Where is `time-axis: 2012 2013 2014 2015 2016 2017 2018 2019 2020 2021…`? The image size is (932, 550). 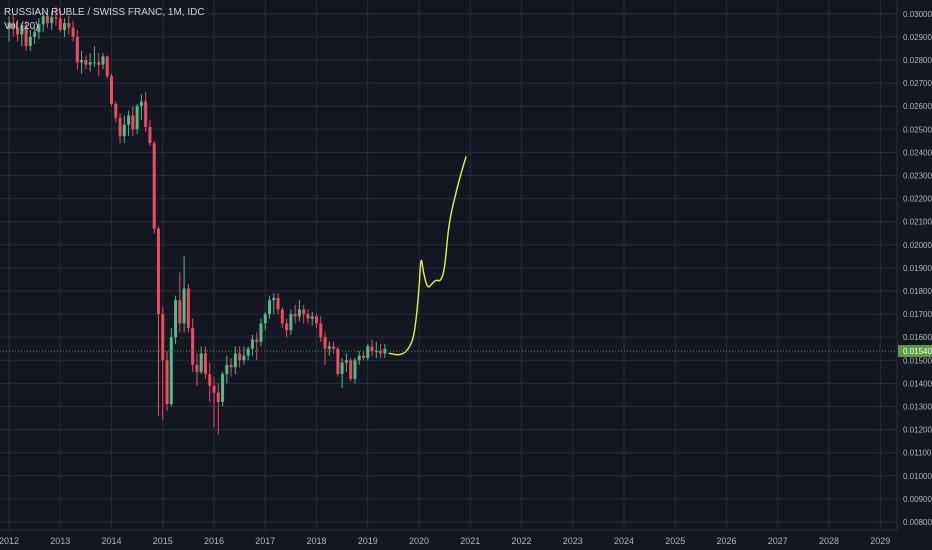 time-axis: 2012 2013 2014 2015 2016 2017 2018 2019 2020 2021… is located at coordinates (445, 541).